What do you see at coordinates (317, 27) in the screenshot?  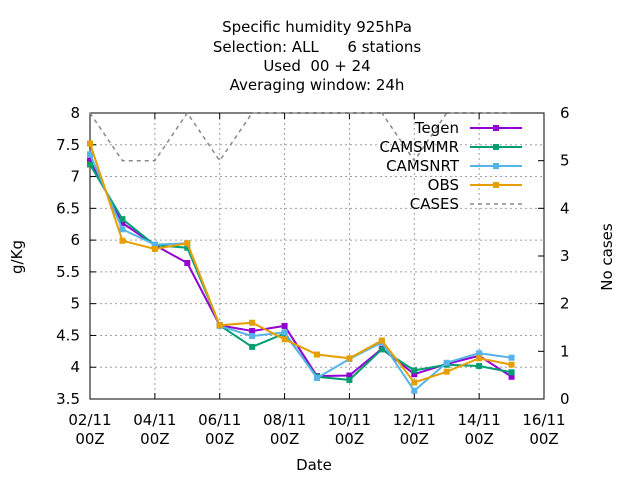 I see `title-line-1: Specific humidity 925hPa` at bounding box center [317, 27].